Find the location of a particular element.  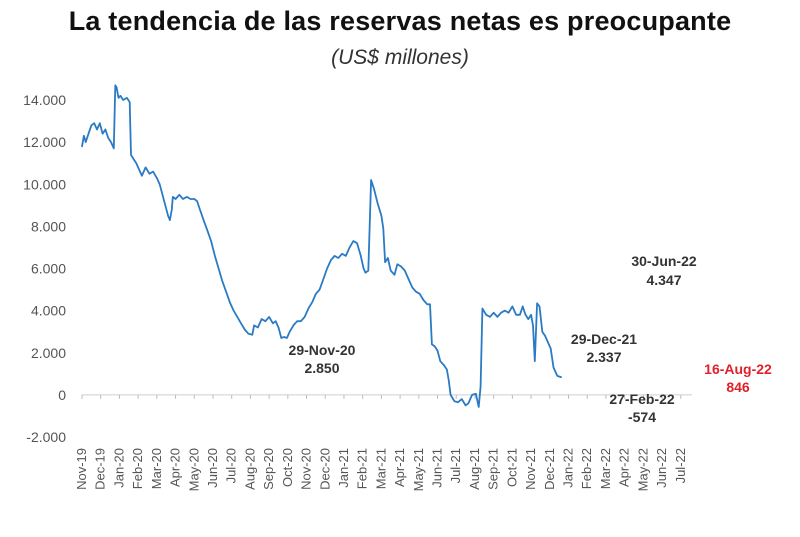

x-tick-label: Feb-20 is located at coordinates (137, 468).